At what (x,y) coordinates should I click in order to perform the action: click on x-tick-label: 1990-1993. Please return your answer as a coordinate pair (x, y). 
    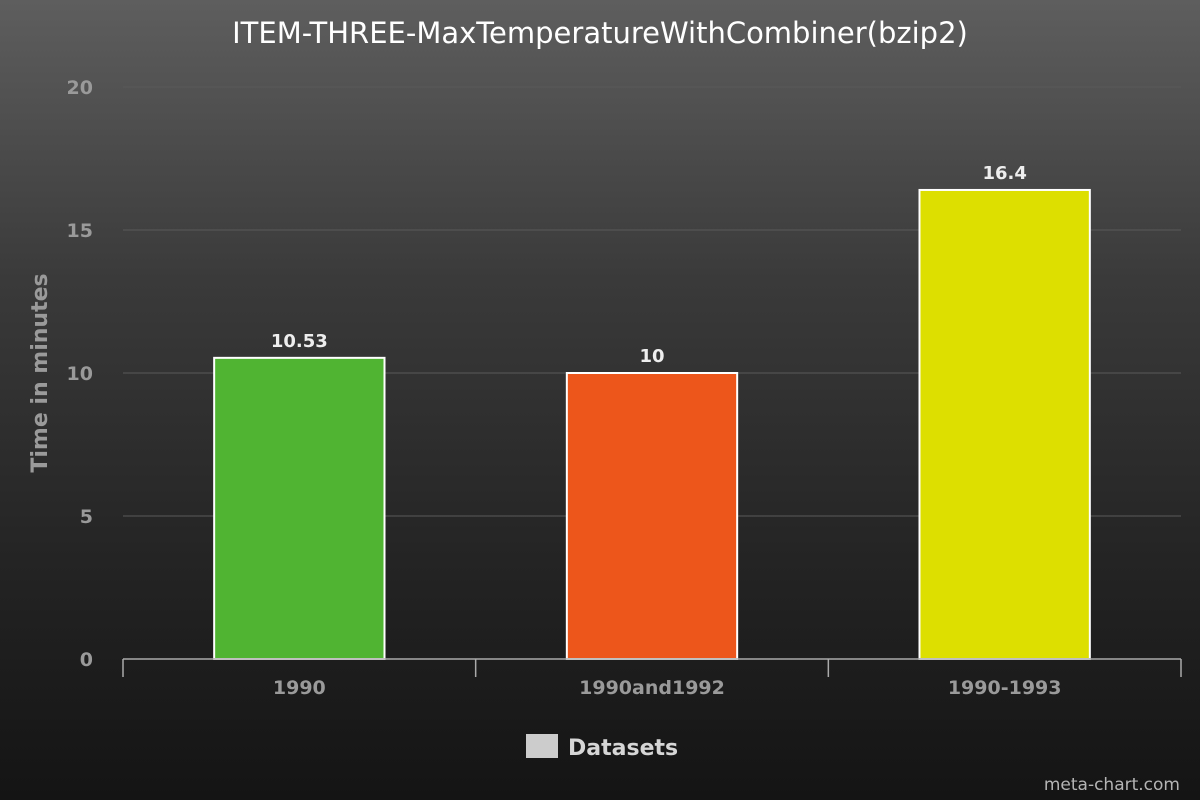
    Looking at the image, I should click on (1005, 688).